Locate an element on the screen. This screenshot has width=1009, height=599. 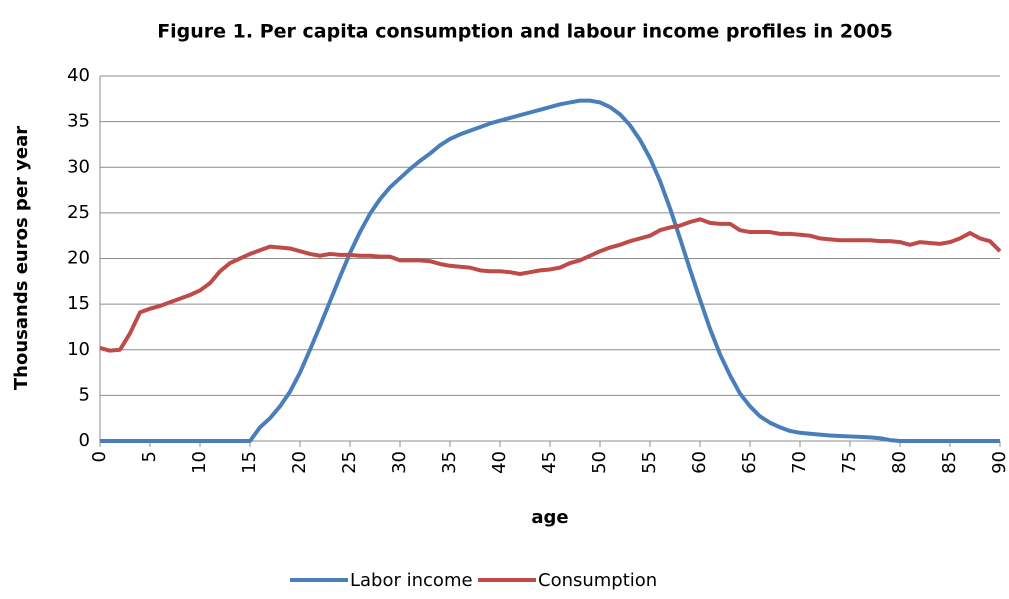
y-tick-label: 5 is located at coordinates (84, 394).